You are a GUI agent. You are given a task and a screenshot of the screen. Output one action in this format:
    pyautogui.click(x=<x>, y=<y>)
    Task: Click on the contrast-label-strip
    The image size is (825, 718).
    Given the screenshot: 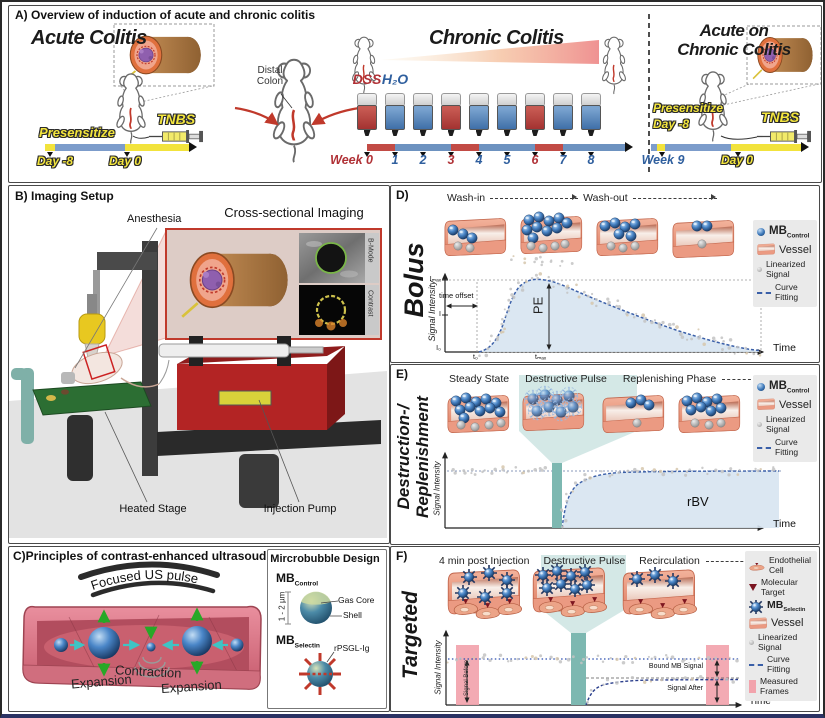 What is the action you would take?
    pyautogui.click(x=372, y=310)
    